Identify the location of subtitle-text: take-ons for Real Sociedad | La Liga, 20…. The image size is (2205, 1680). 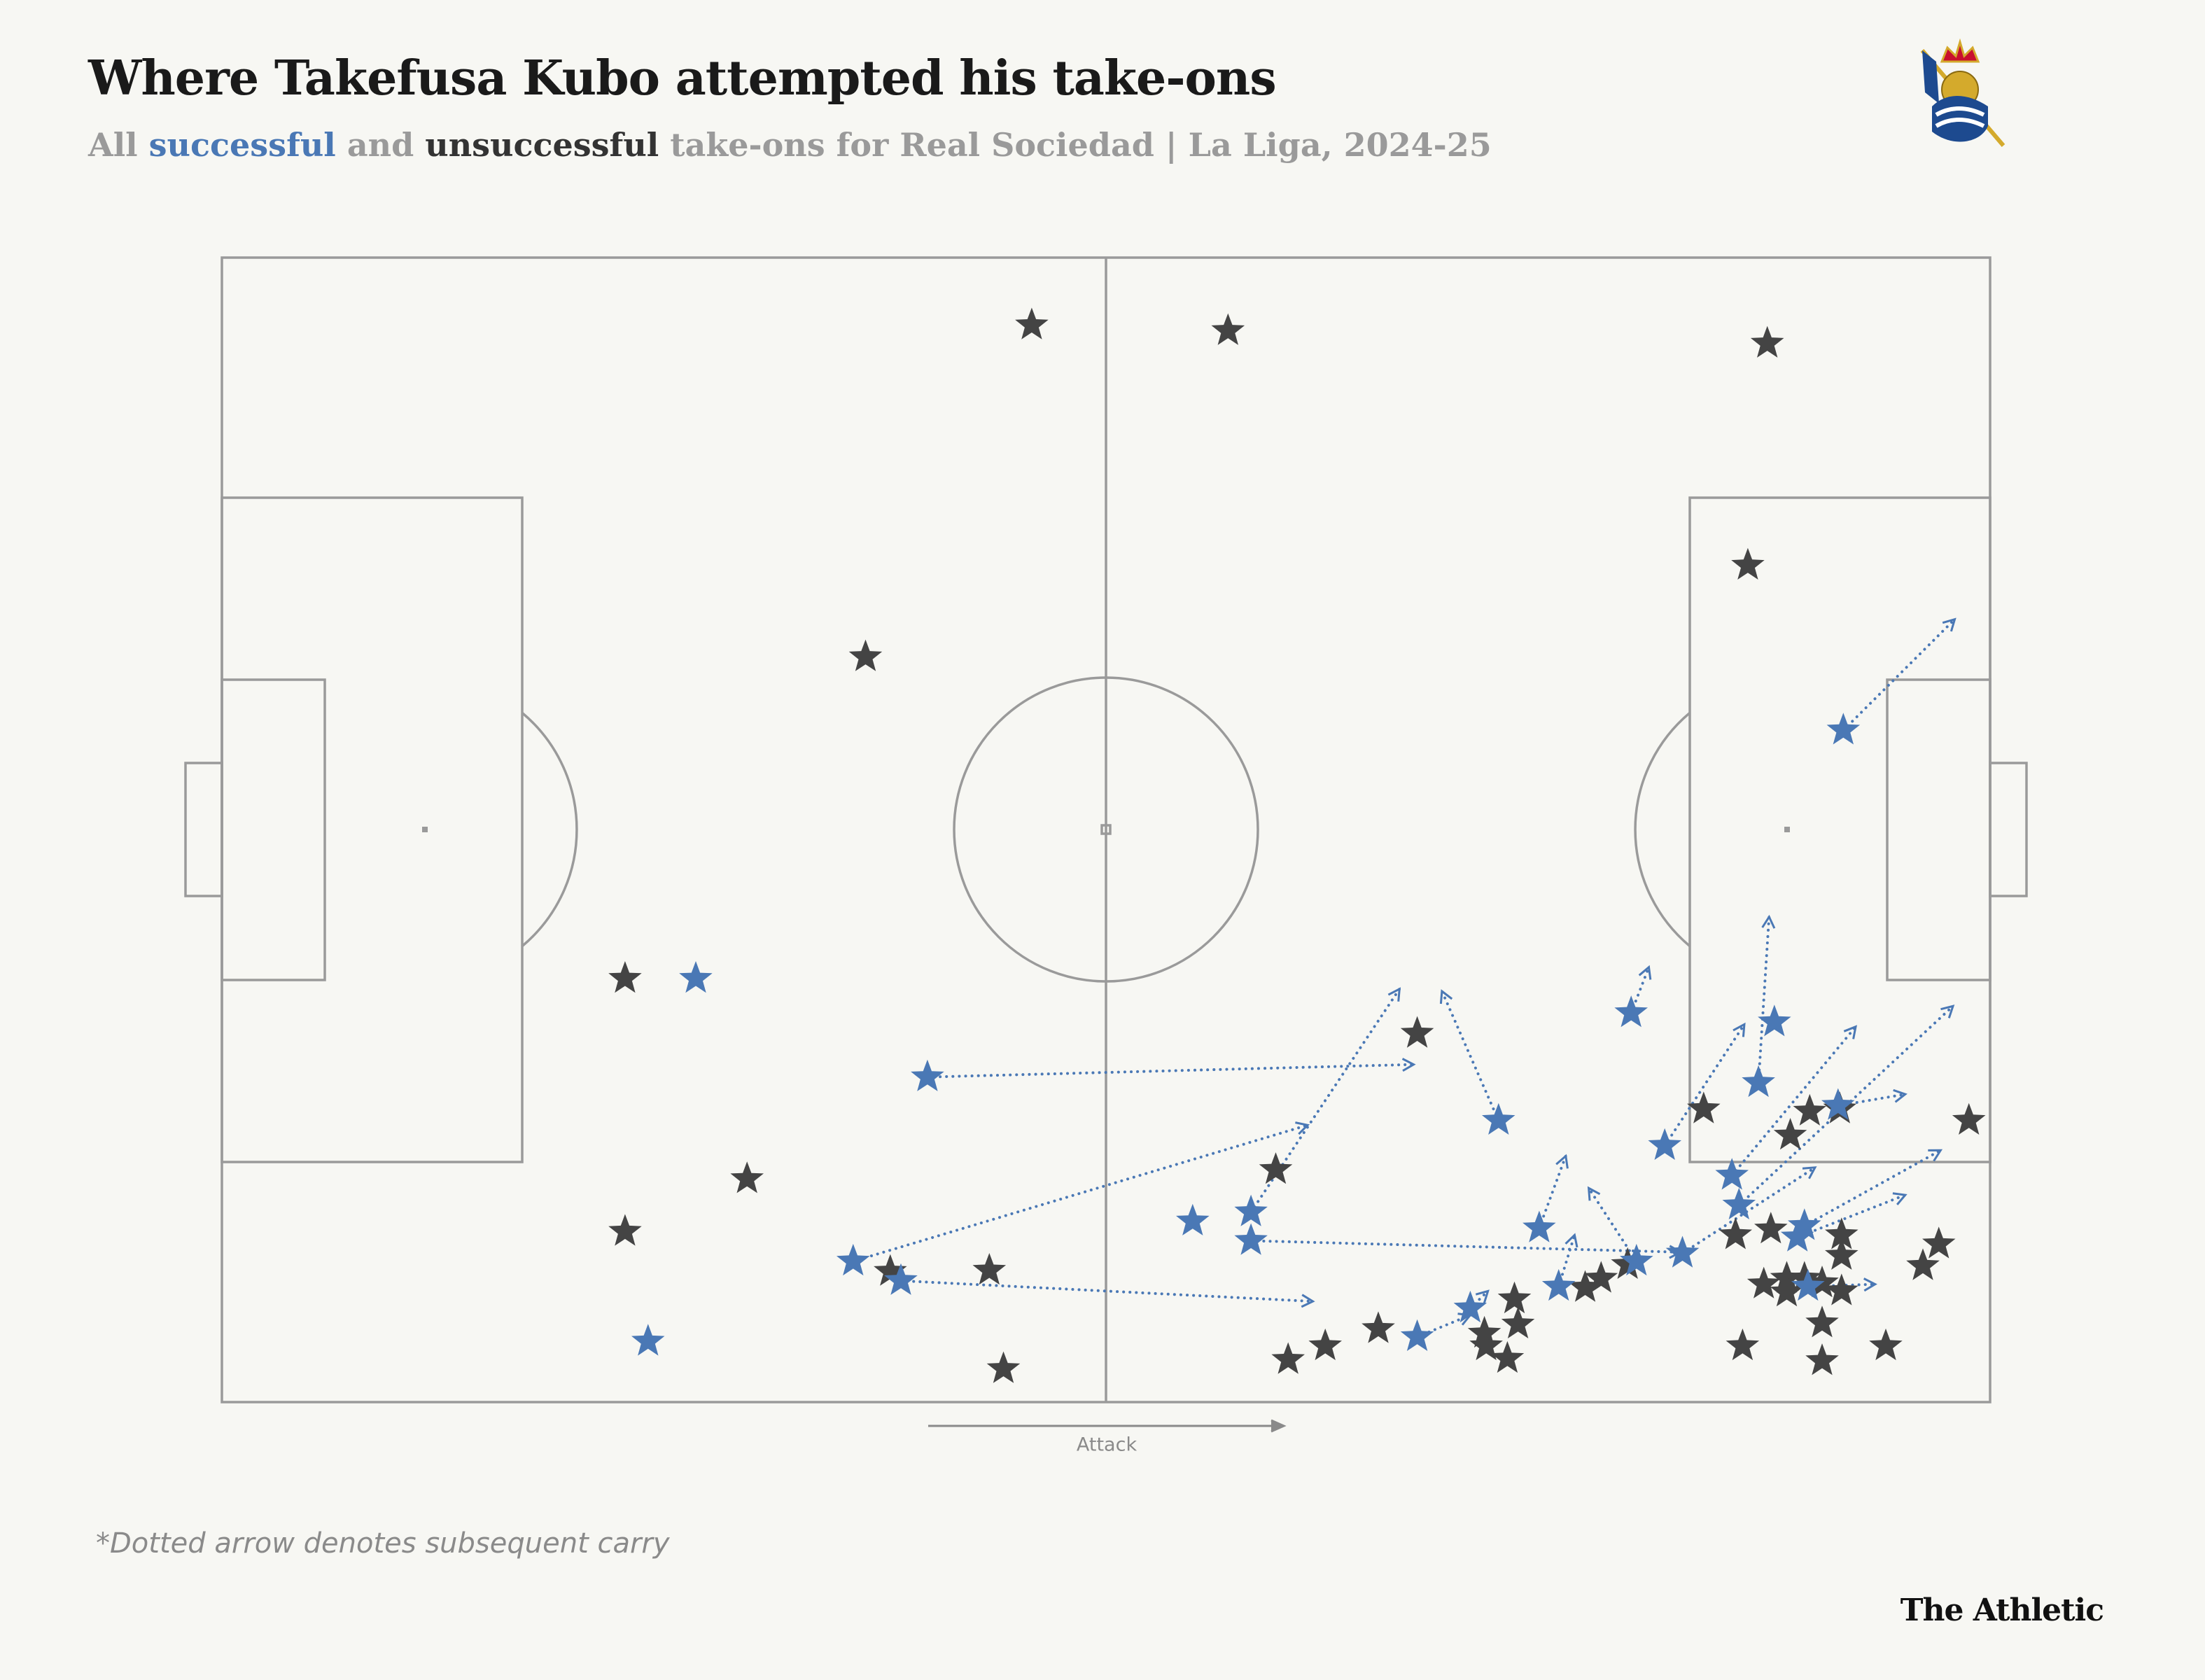
(1081, 145).